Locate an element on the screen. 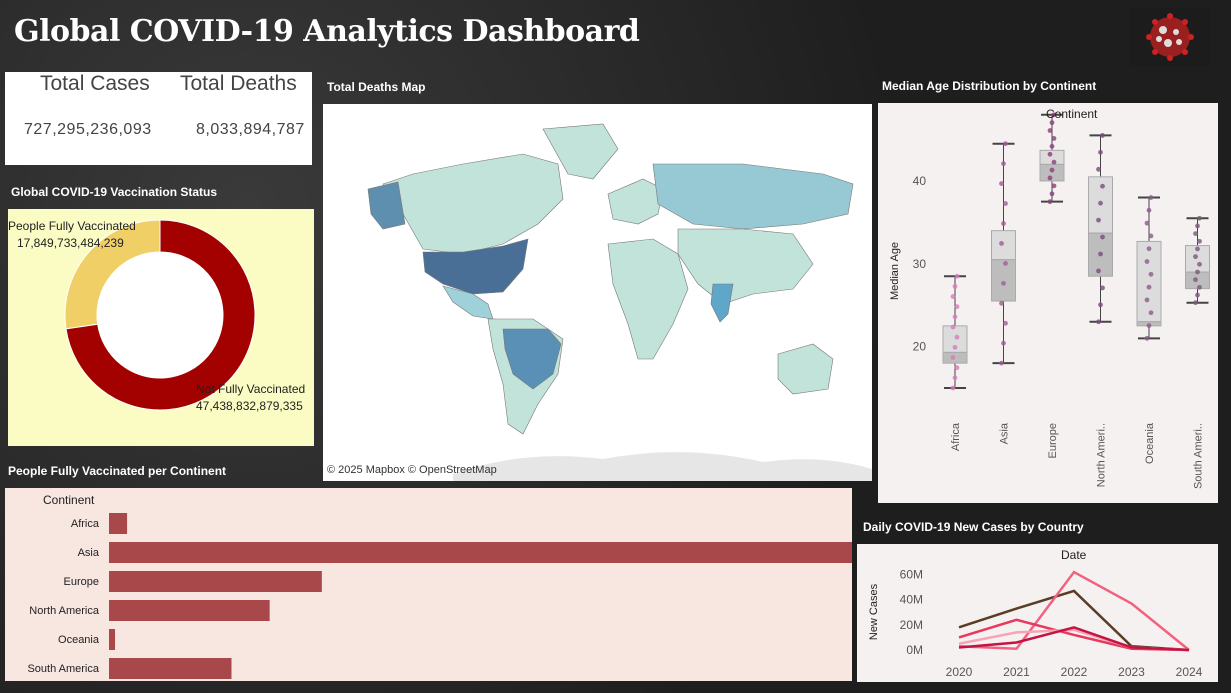  box-upper is located at coordinates (1004, 245).